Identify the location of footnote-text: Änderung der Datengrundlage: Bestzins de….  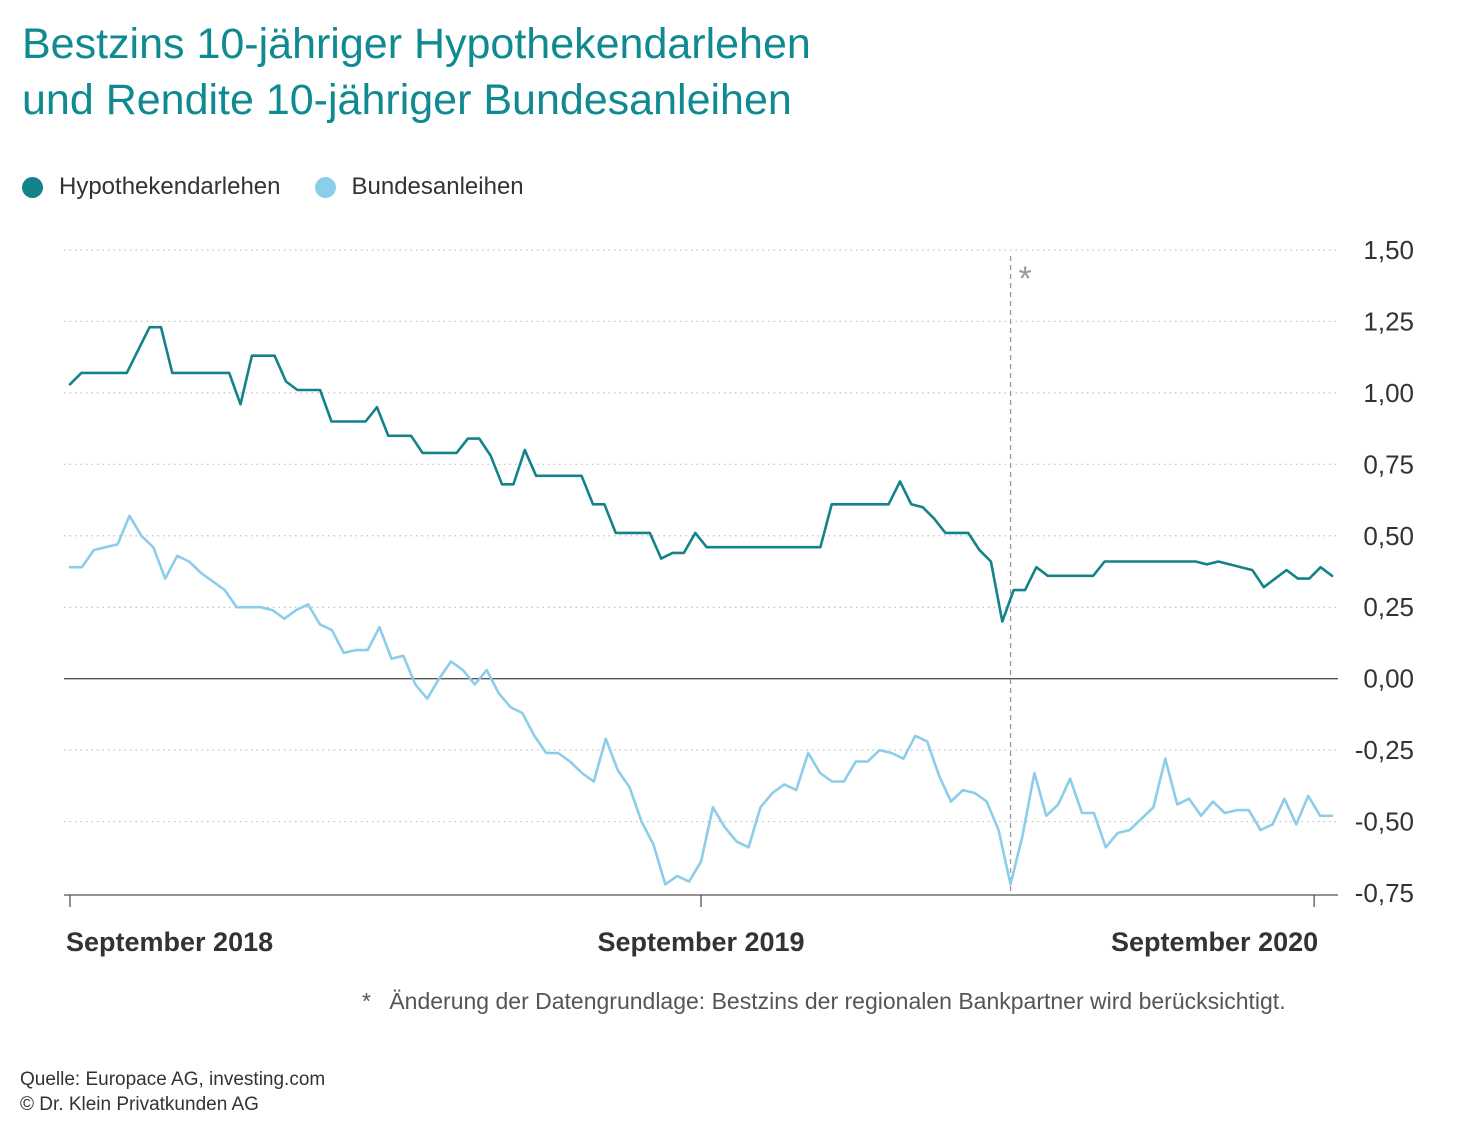
(837, 1001).